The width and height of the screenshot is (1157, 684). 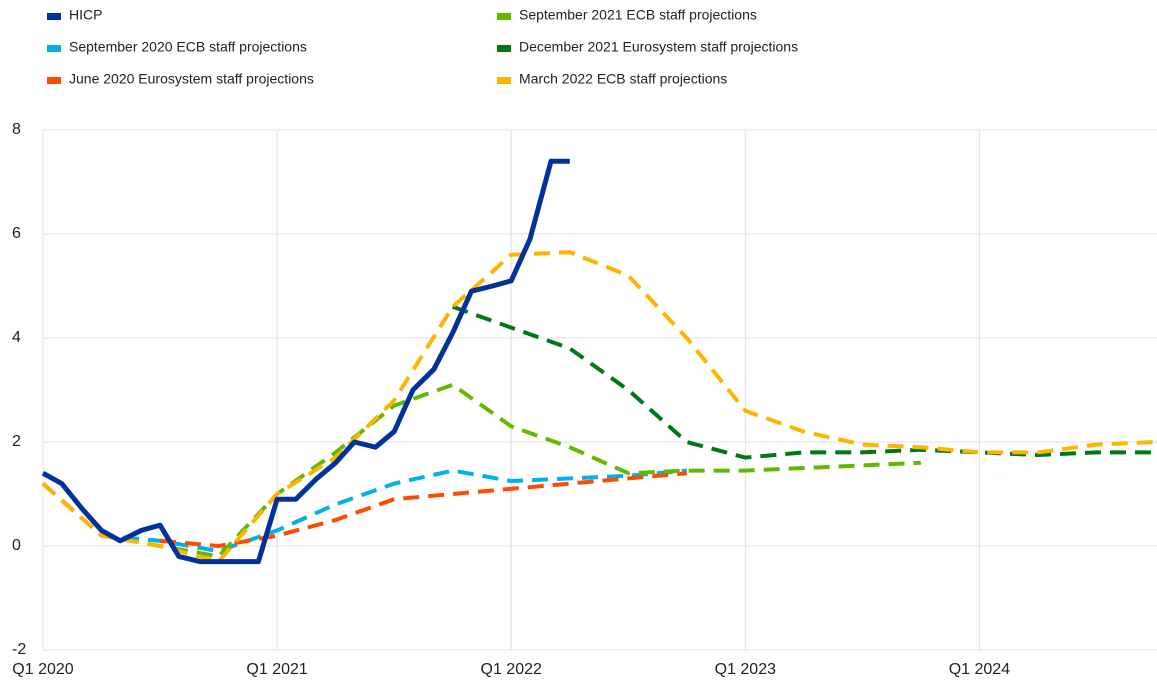 What do you see at coordinates (85, 15) in the screenshot?
I see `legend-label: HICP` at bounding box center [85, 15].